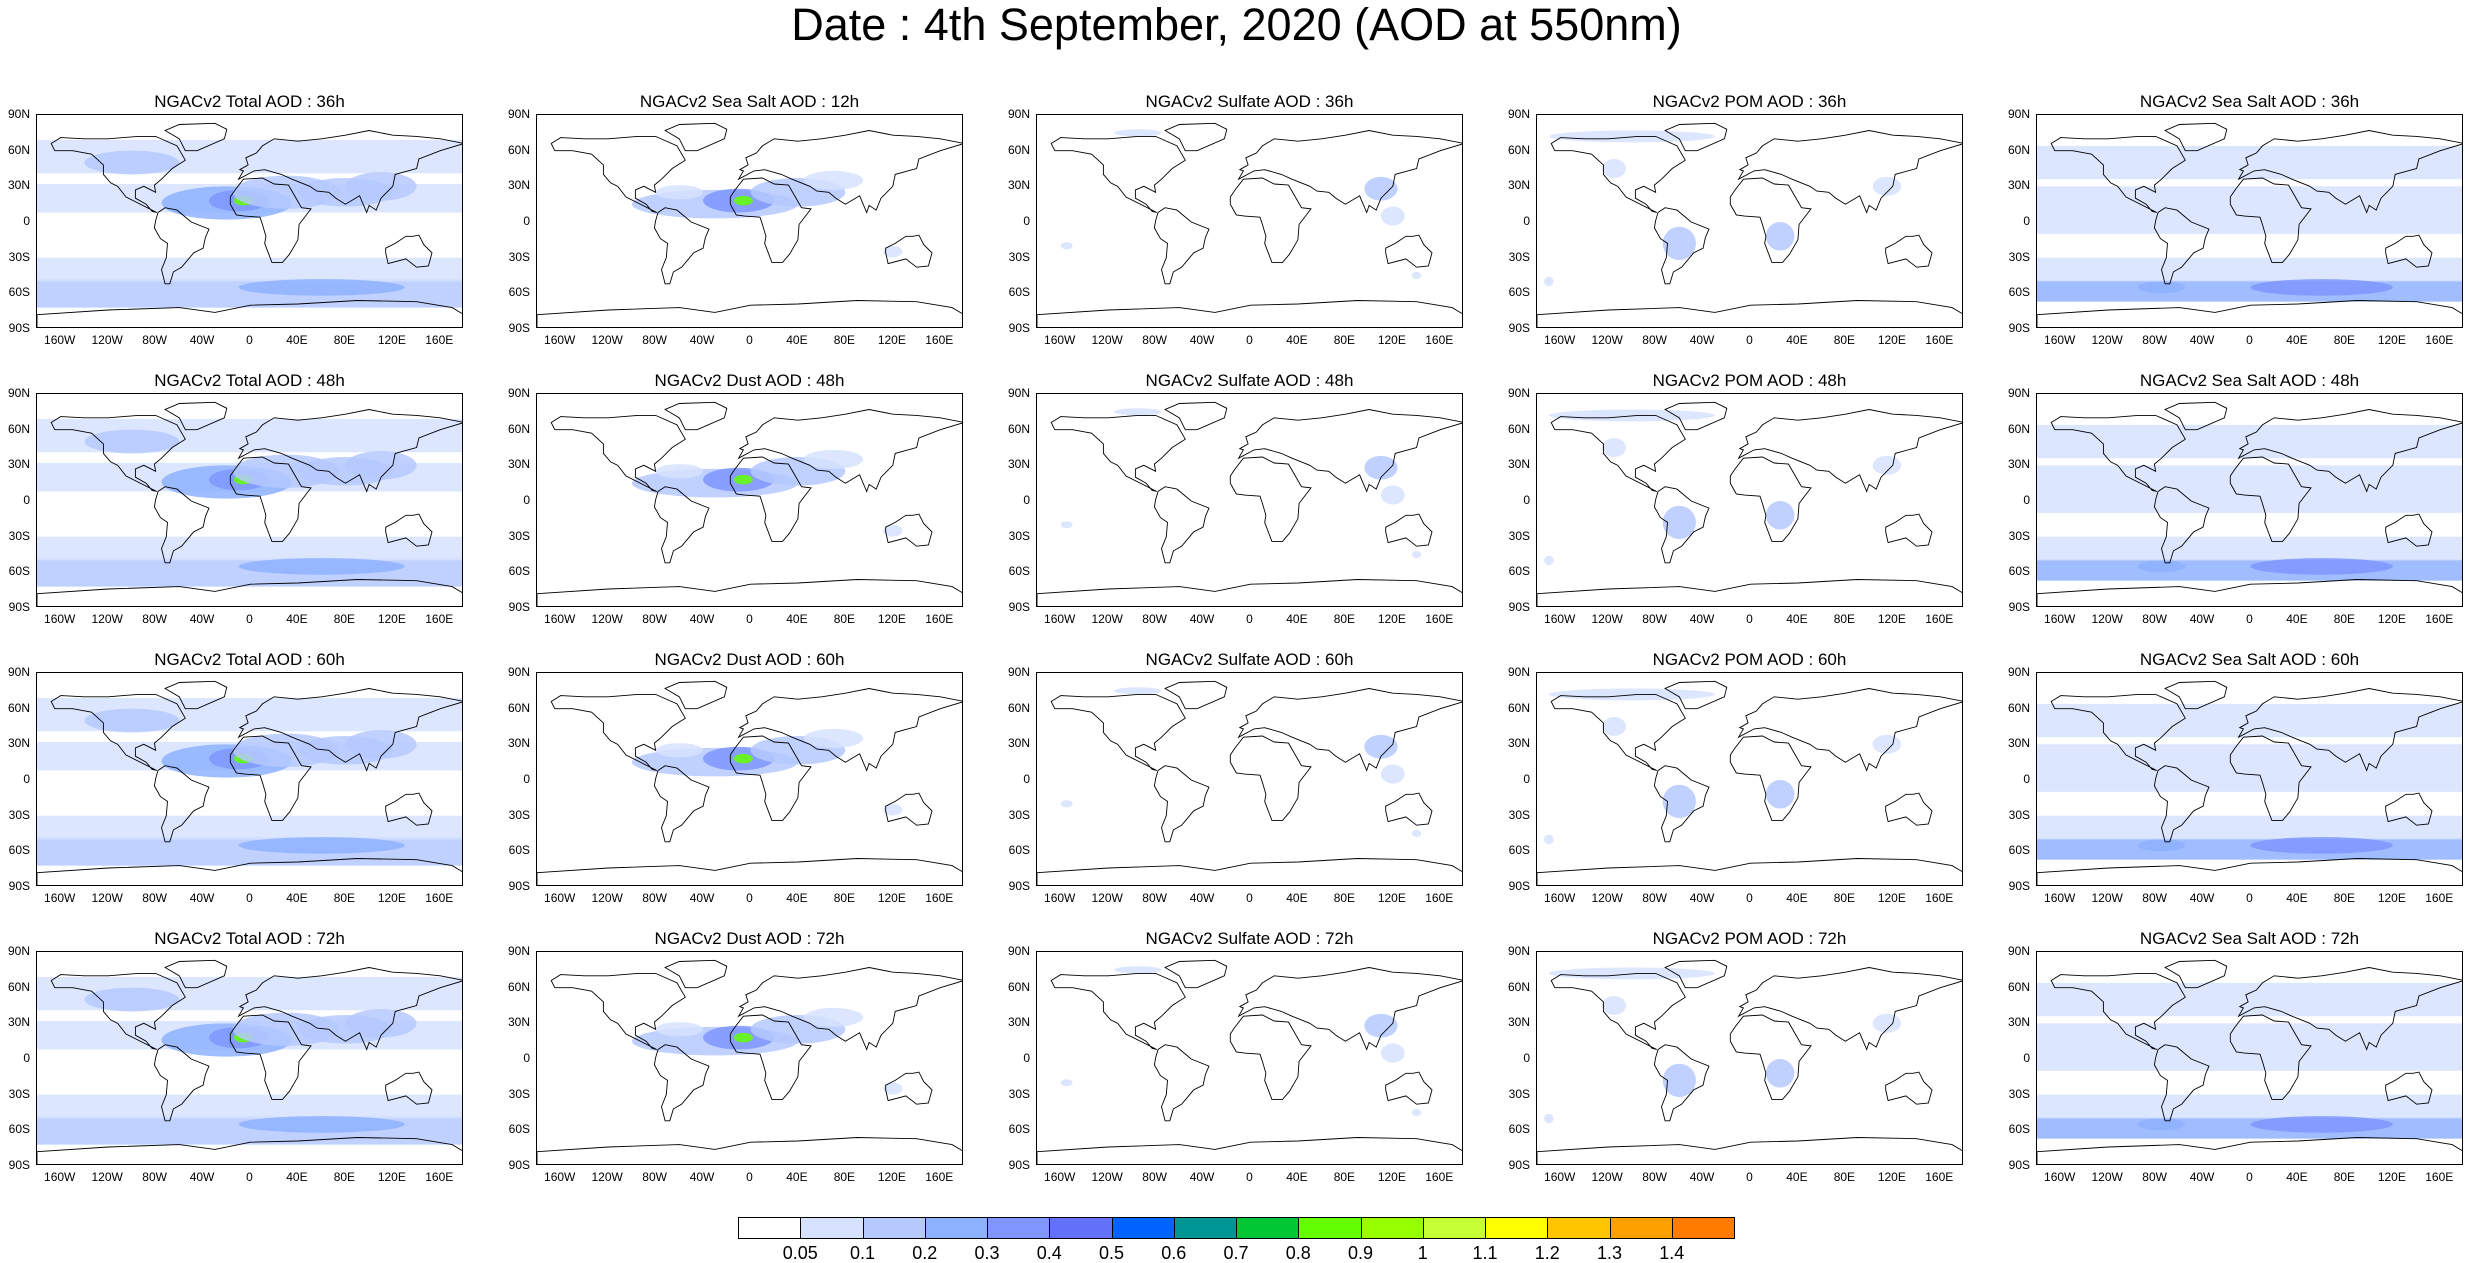 This screenshot has width=2473, height=1263. What do you see at coordinates (1422, 1253) in the screenshot?
I see `colorbar-tick-label: 1` at bounding box center [1422, 1253].